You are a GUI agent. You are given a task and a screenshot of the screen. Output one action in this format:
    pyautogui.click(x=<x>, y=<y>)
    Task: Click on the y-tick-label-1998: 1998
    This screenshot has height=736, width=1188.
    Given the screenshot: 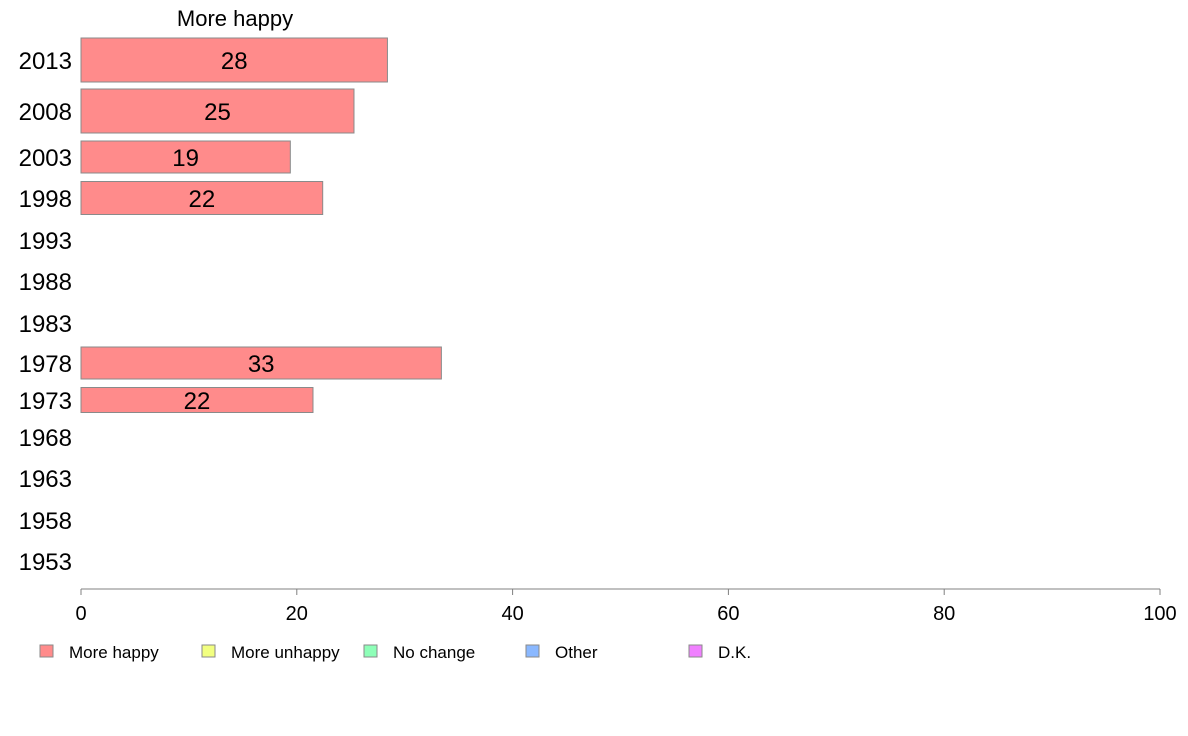 What is the action you would take?
    pyautogui.click(x=45, y=199)
    